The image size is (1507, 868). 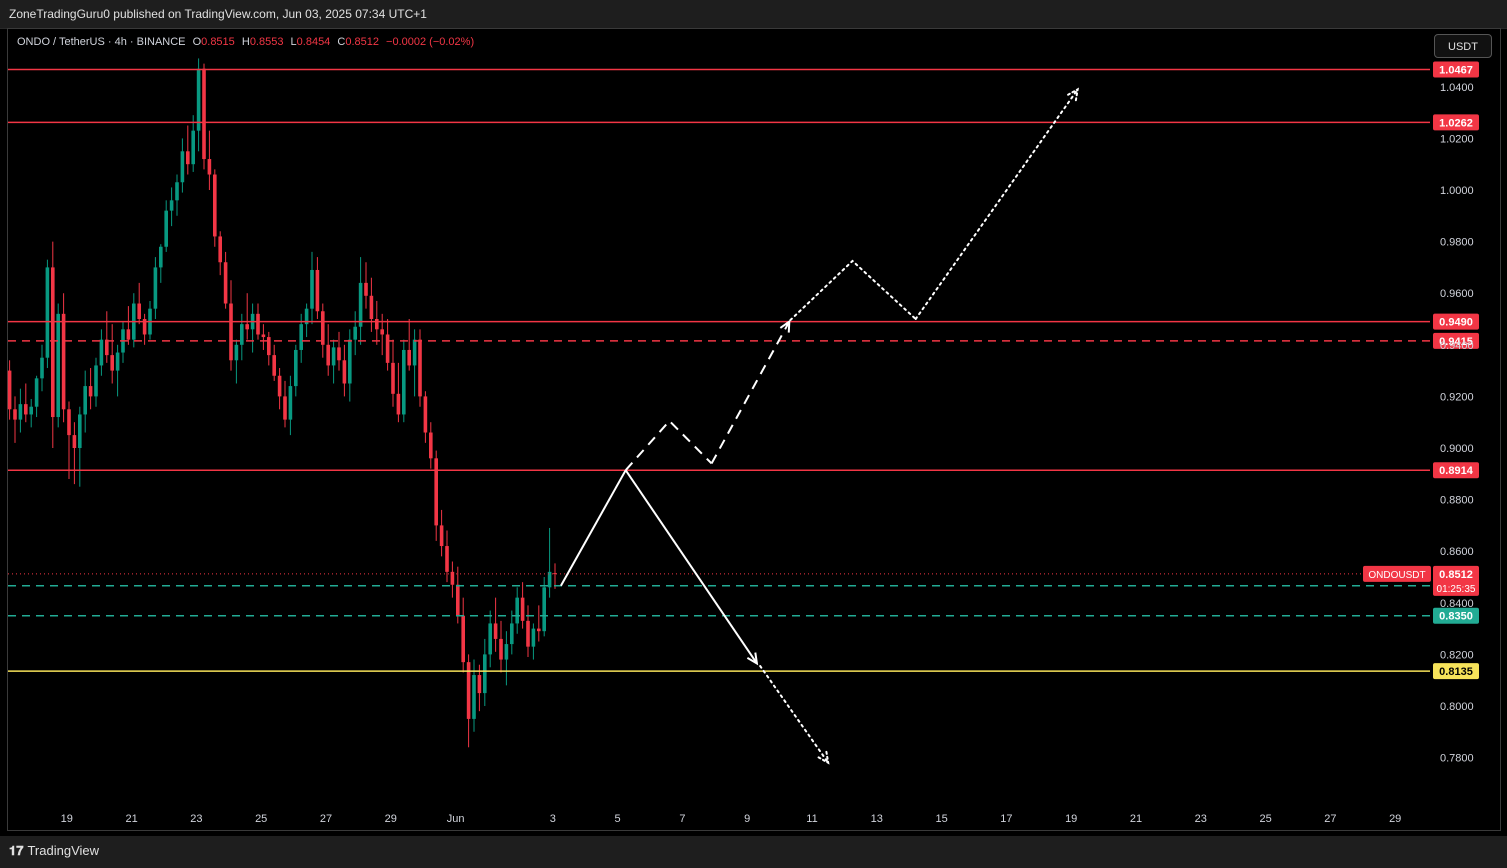 What do you see at coordinates (1456, 672) in the screenshot?
I see `price-level-label: 0.8135` at bounding box center [1456, 672].